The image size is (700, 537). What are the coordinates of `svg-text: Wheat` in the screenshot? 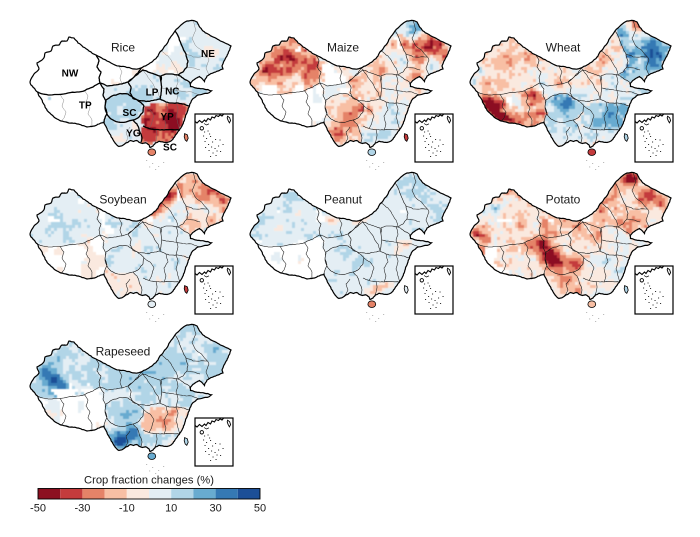 It's located at (563, 48).